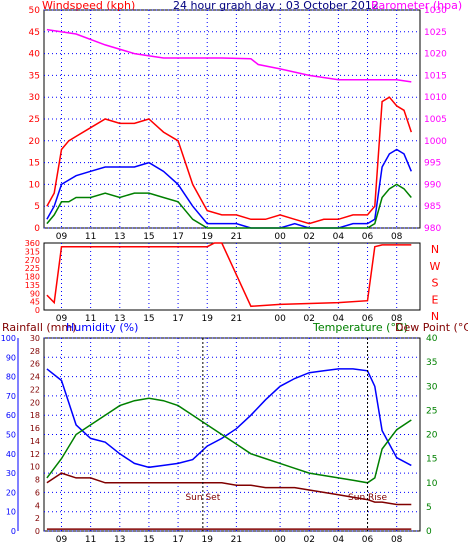  What do you see at coordinates (37, 531) in the screenshot?
I see `y-tick-label-rainfall: 0` at bounding box center [37, 531].